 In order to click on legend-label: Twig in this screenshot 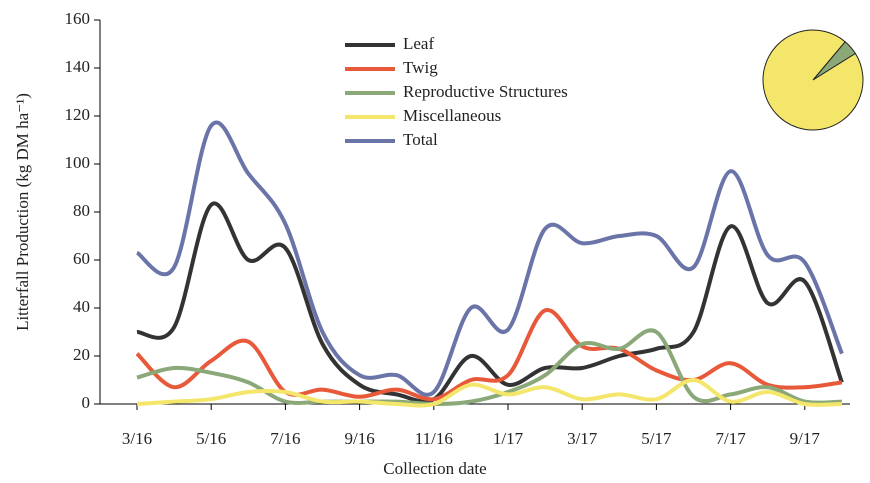, I will do `click(420, 67)`.